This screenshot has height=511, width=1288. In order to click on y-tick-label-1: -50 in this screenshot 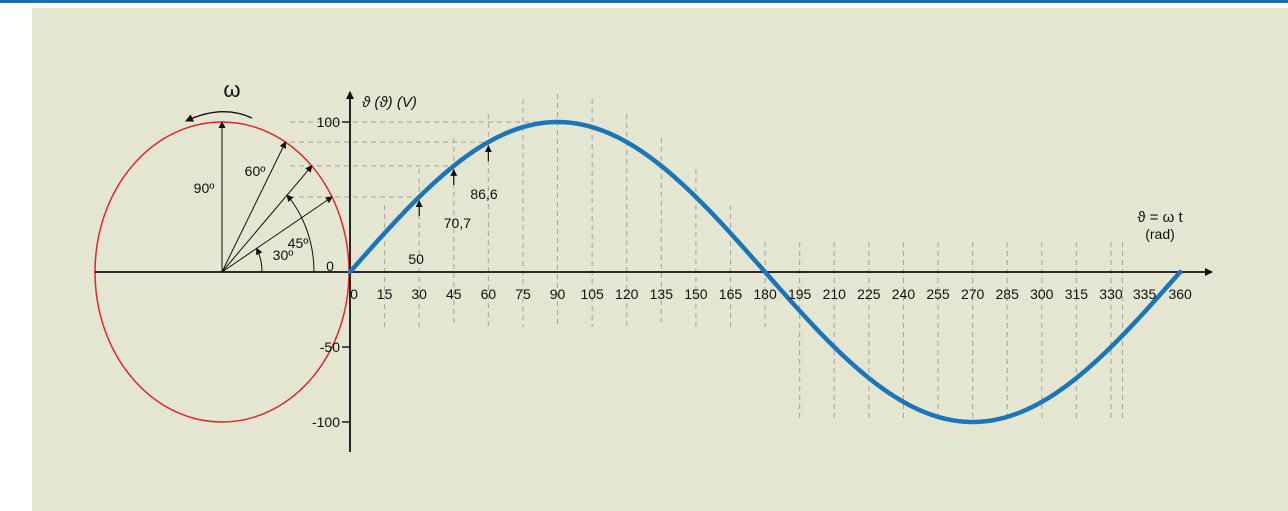, I will do `click(330, 347)`.